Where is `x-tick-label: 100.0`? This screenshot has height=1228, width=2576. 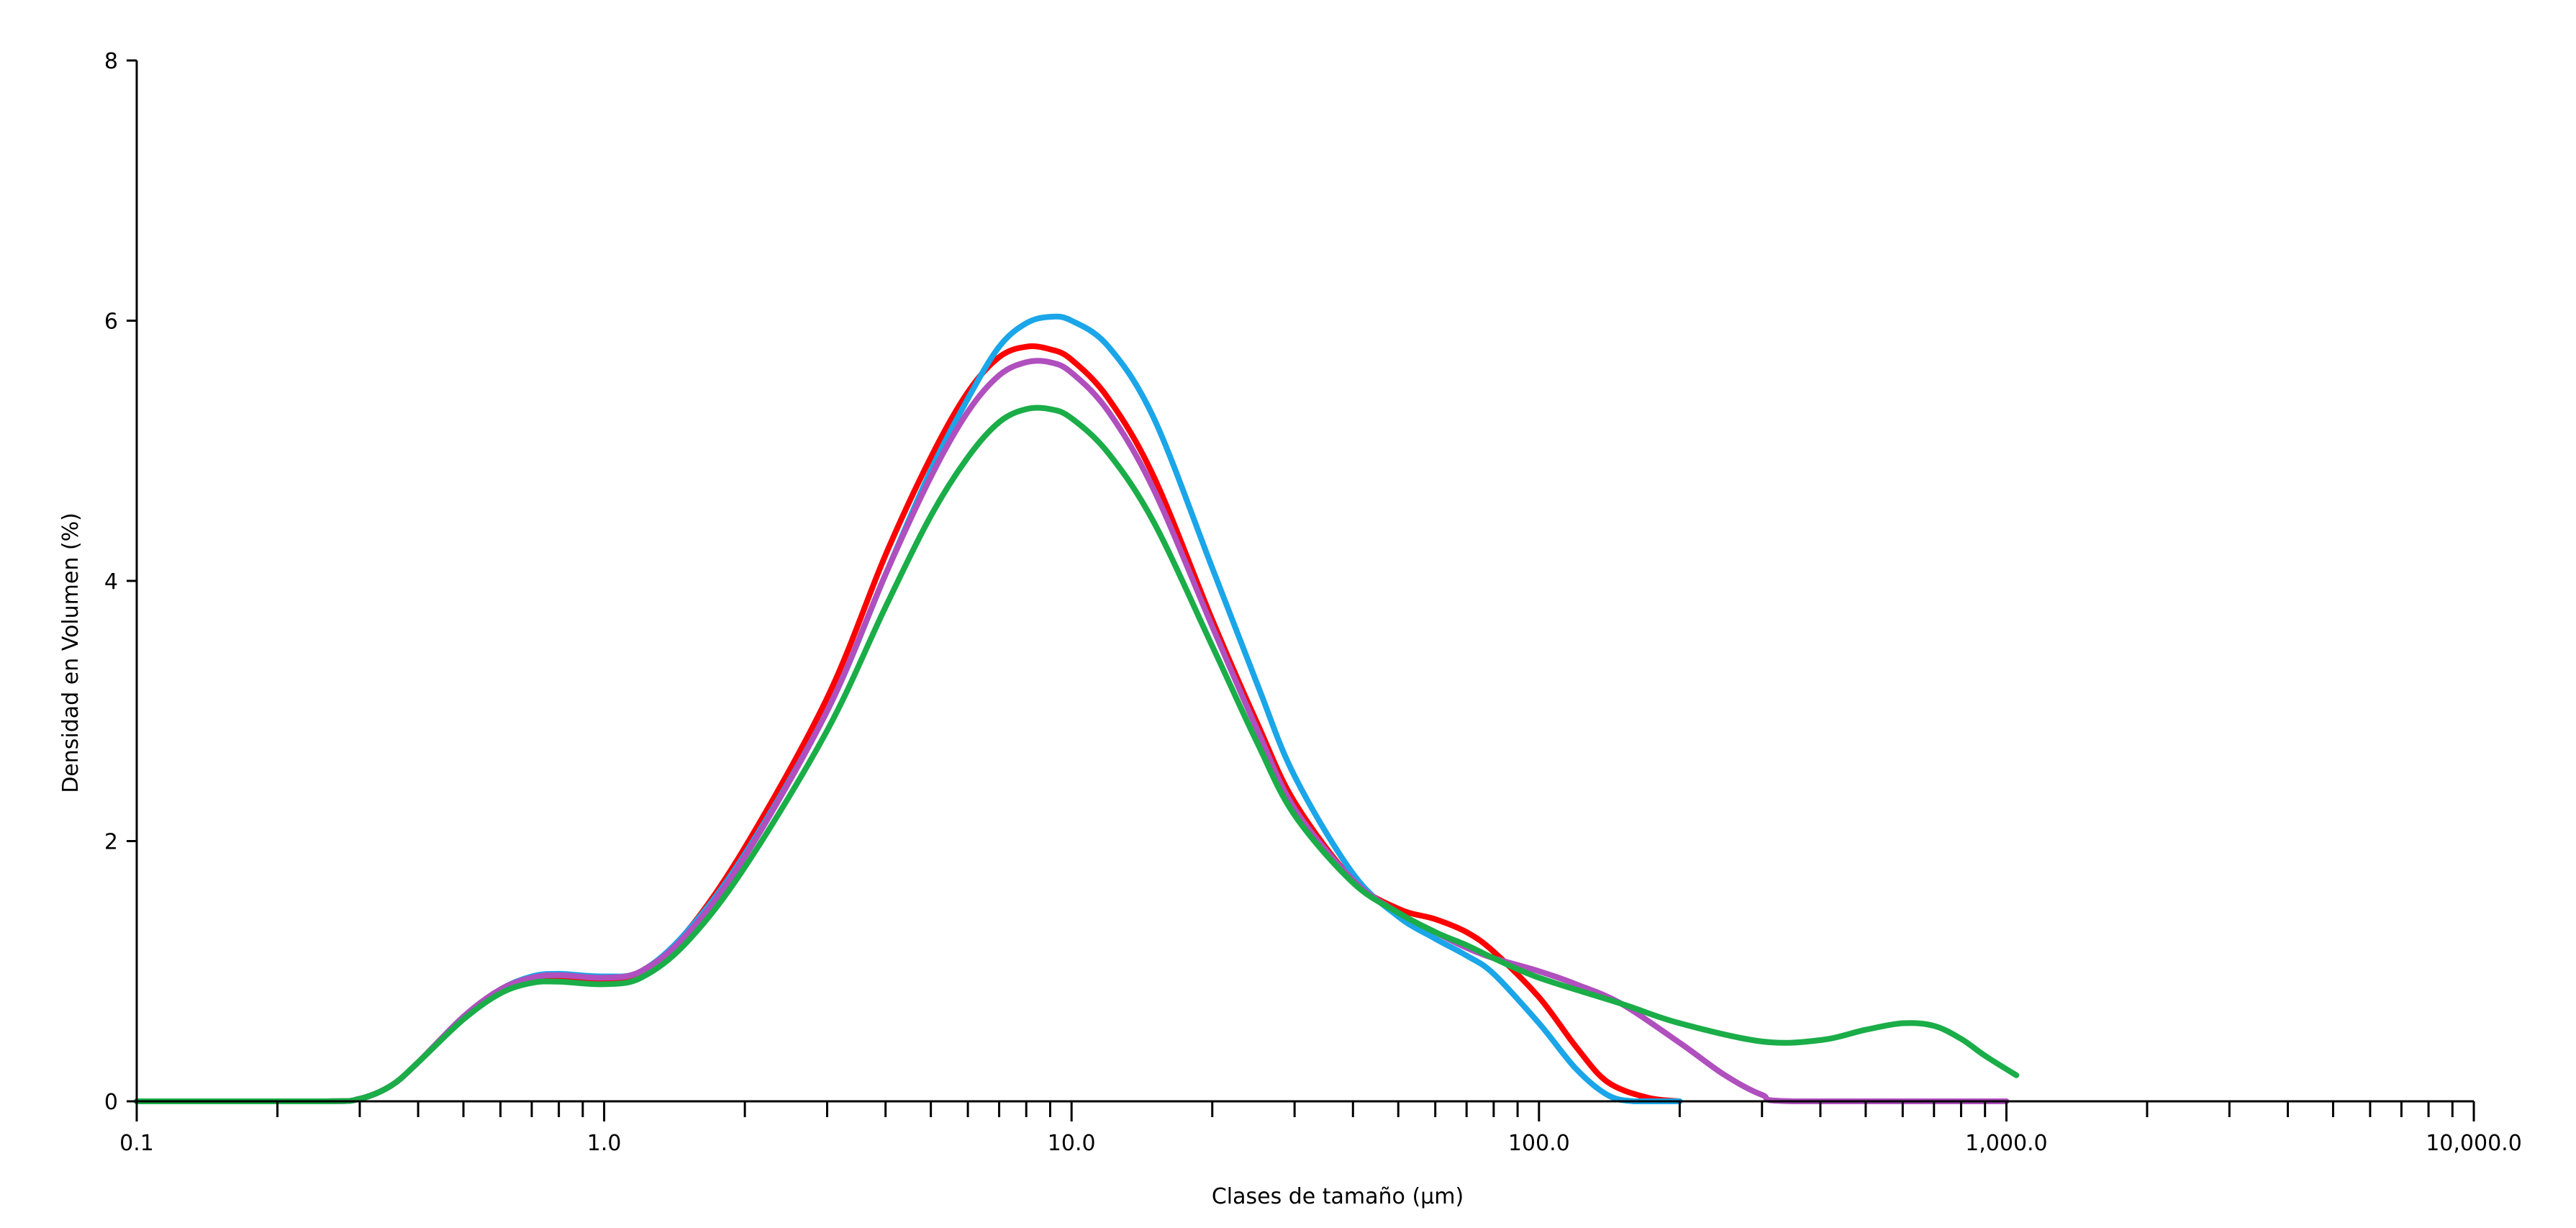
x-tick-label: 100.0 is located at coordinates (1539, 1143).